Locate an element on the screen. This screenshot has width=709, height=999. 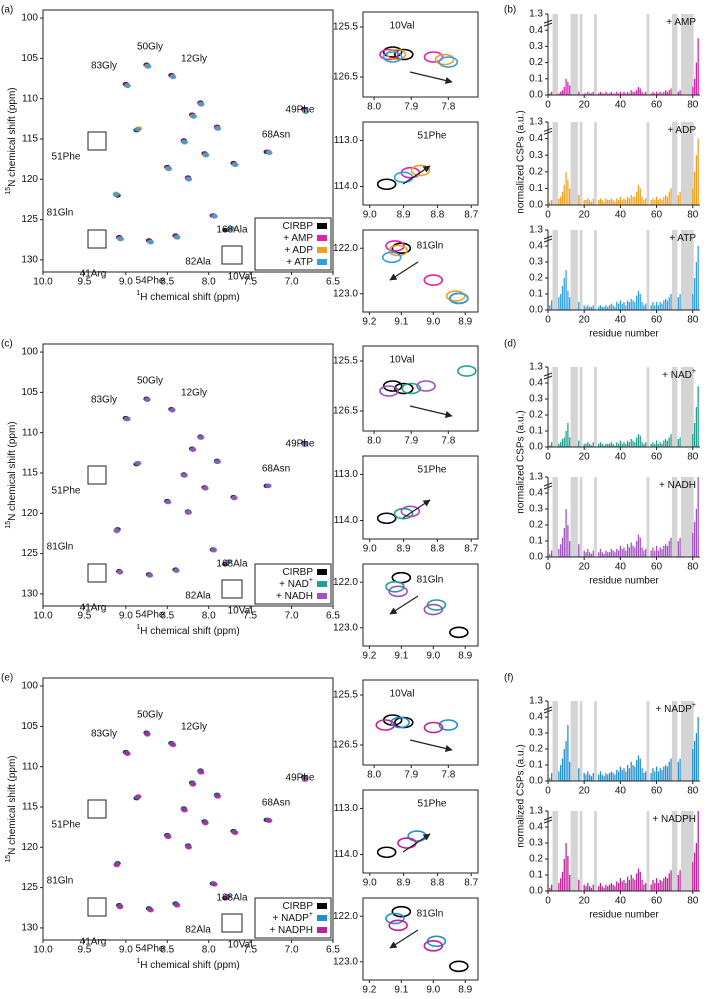
x-tick-label: 10.0 is located at coordinates (43, 282).